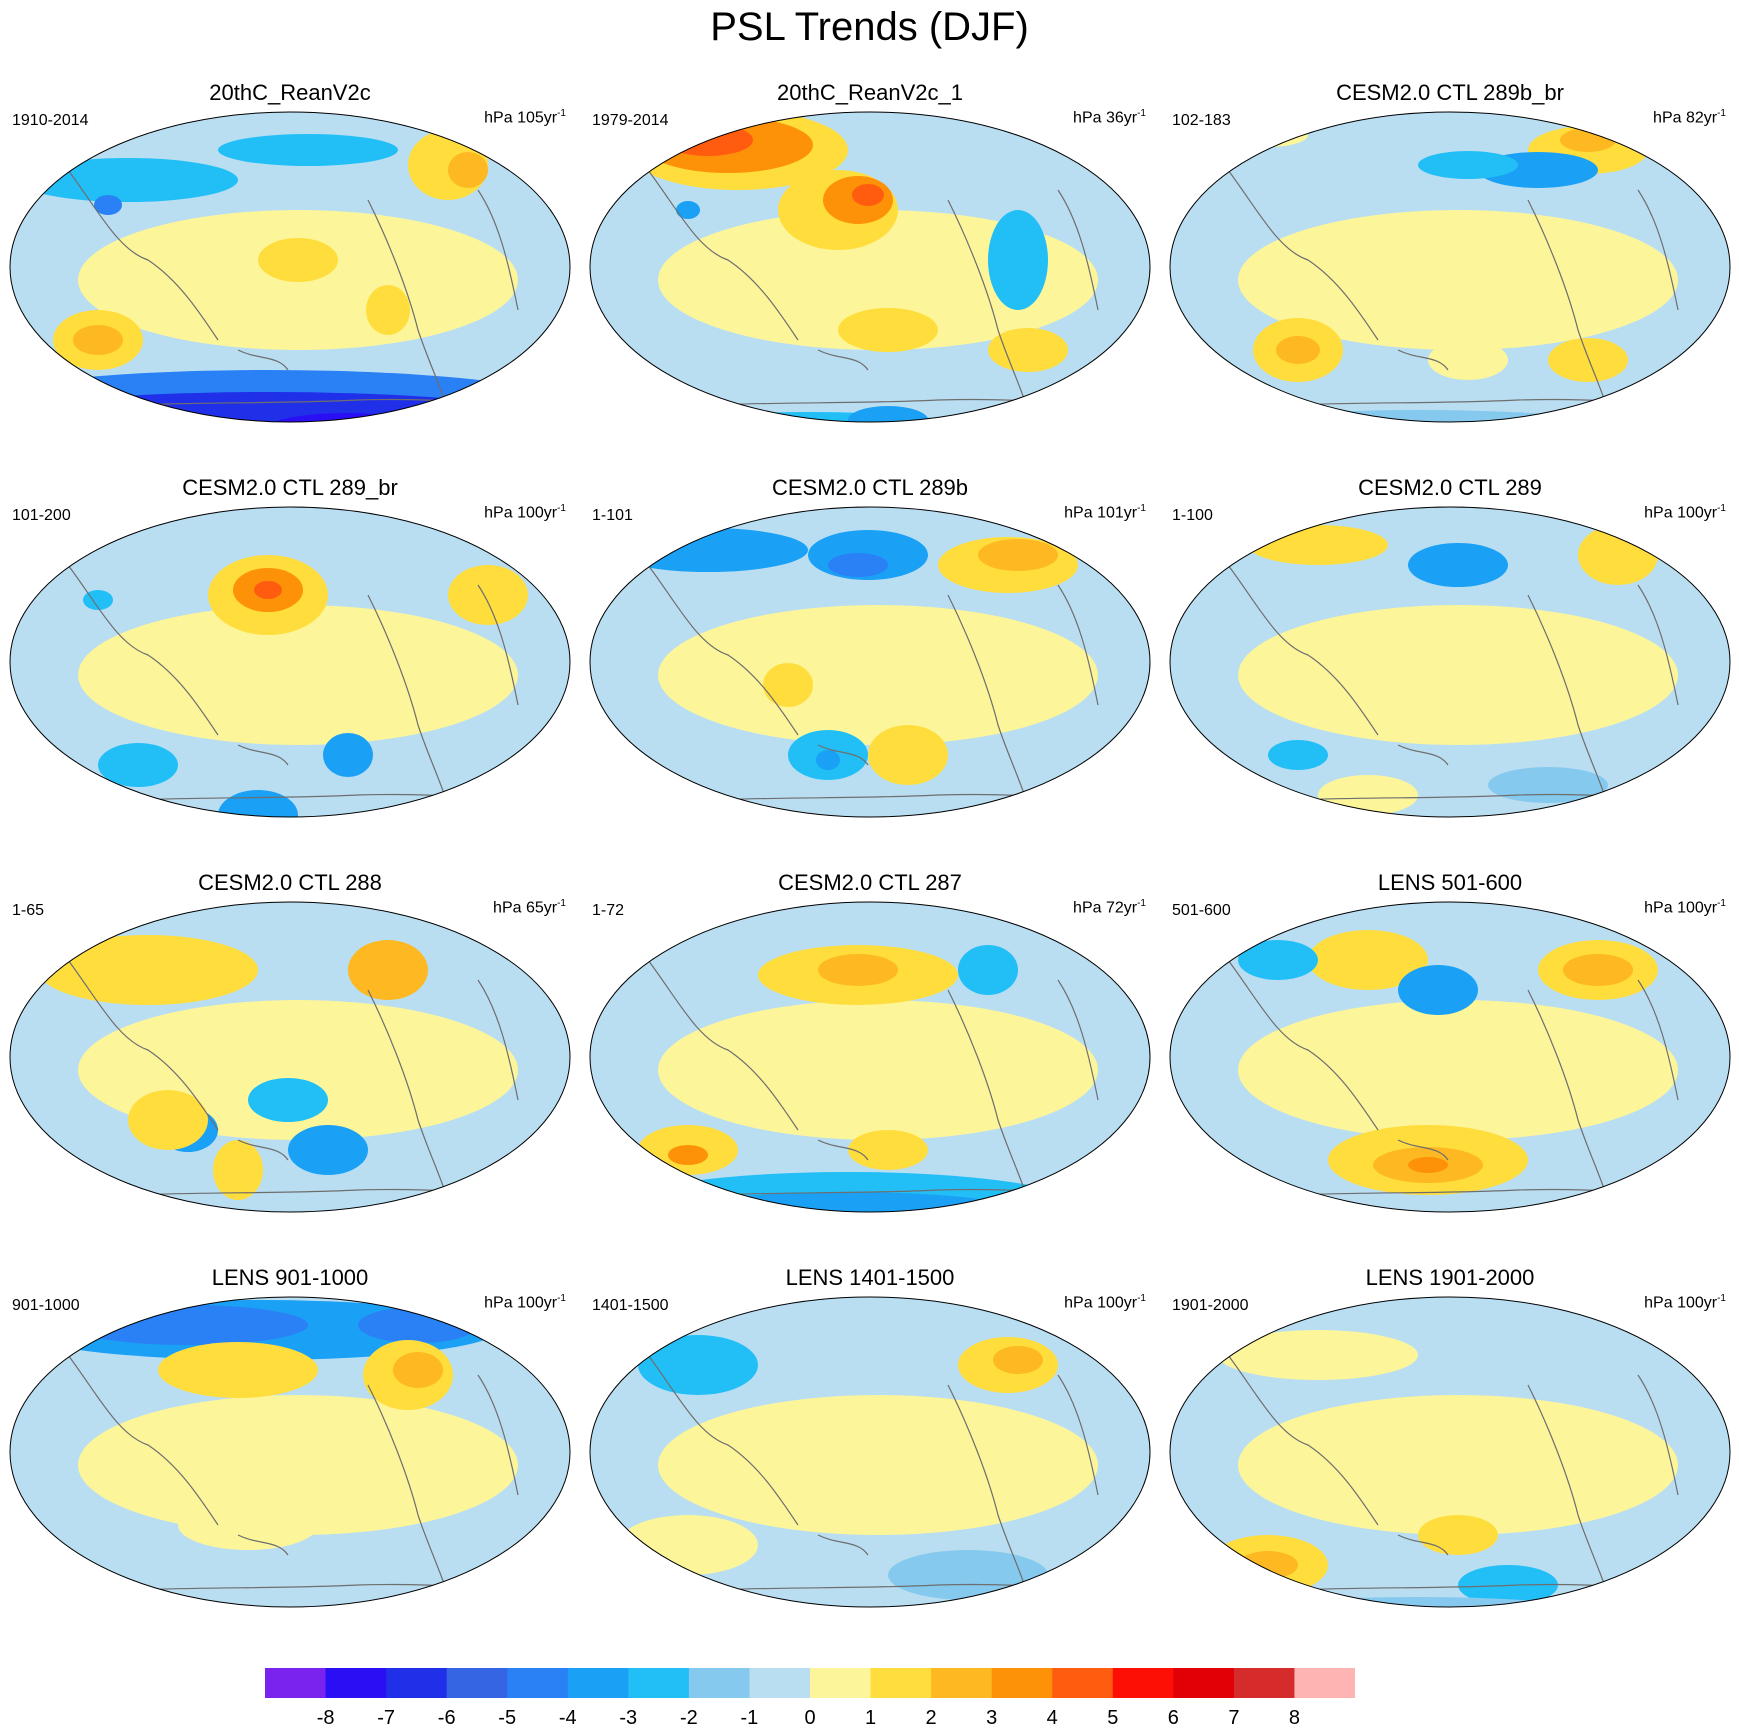 The image size is (1739, 1735). I want to click on panel-period: 1-100, so click(1192, 515).